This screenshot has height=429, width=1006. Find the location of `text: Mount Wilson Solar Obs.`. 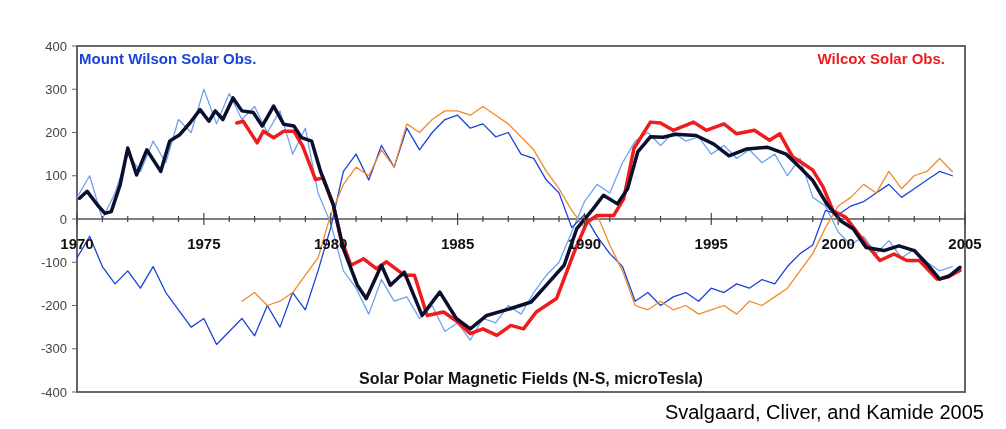

text: Mount Wilson Solar Obs. is located at coordinates (168, 58).